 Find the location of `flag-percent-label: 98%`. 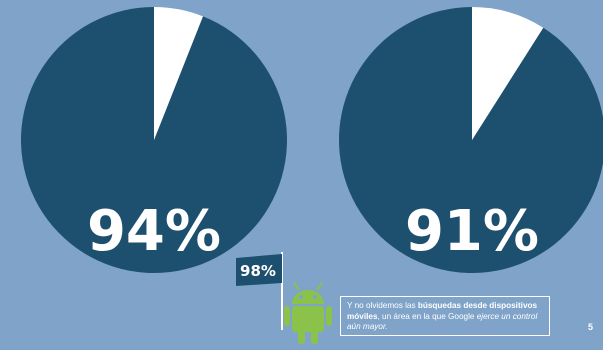

flag-percent-label: 98% is located at coordinates (258, 271).